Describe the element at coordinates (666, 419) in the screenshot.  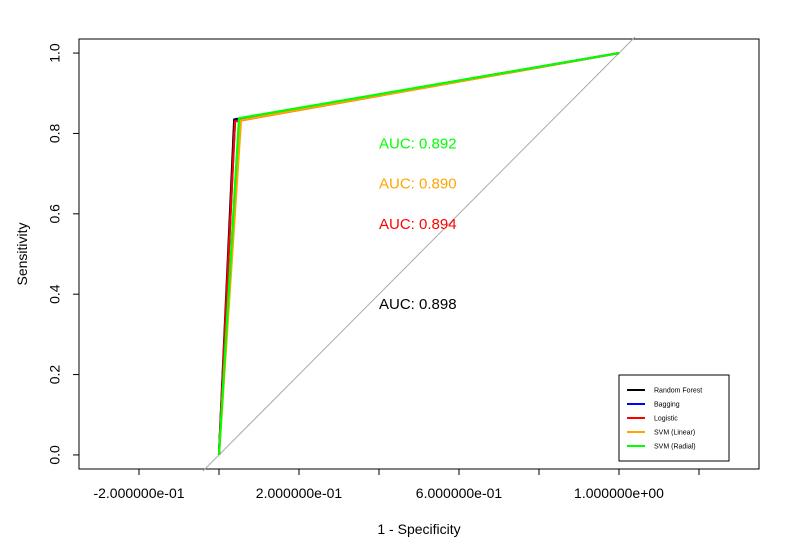
I see `legend-entry: Logistic` at that location.